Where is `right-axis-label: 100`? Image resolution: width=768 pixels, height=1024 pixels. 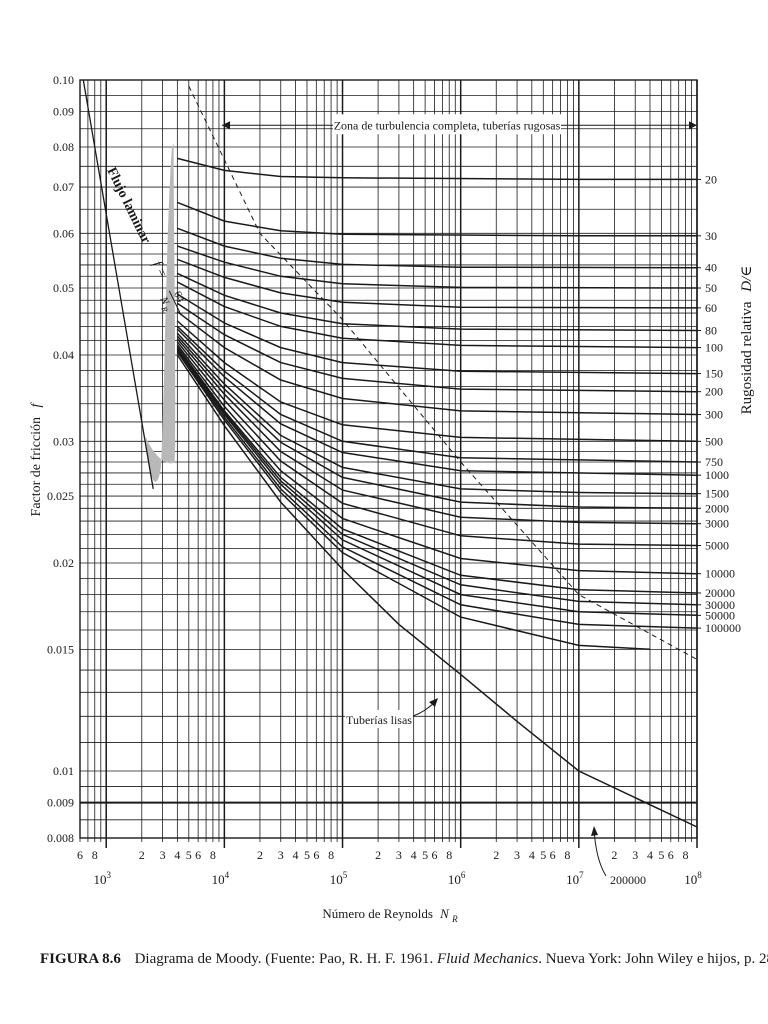
right-axis-label: 100 is located at coordinates (714, 348).